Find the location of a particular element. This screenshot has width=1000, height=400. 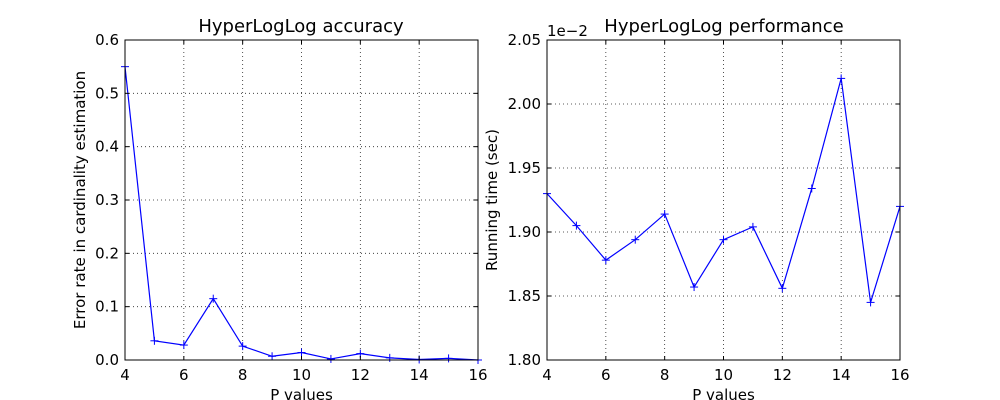

y-tick-label: 1.80 is located at coordinates (524, 360).